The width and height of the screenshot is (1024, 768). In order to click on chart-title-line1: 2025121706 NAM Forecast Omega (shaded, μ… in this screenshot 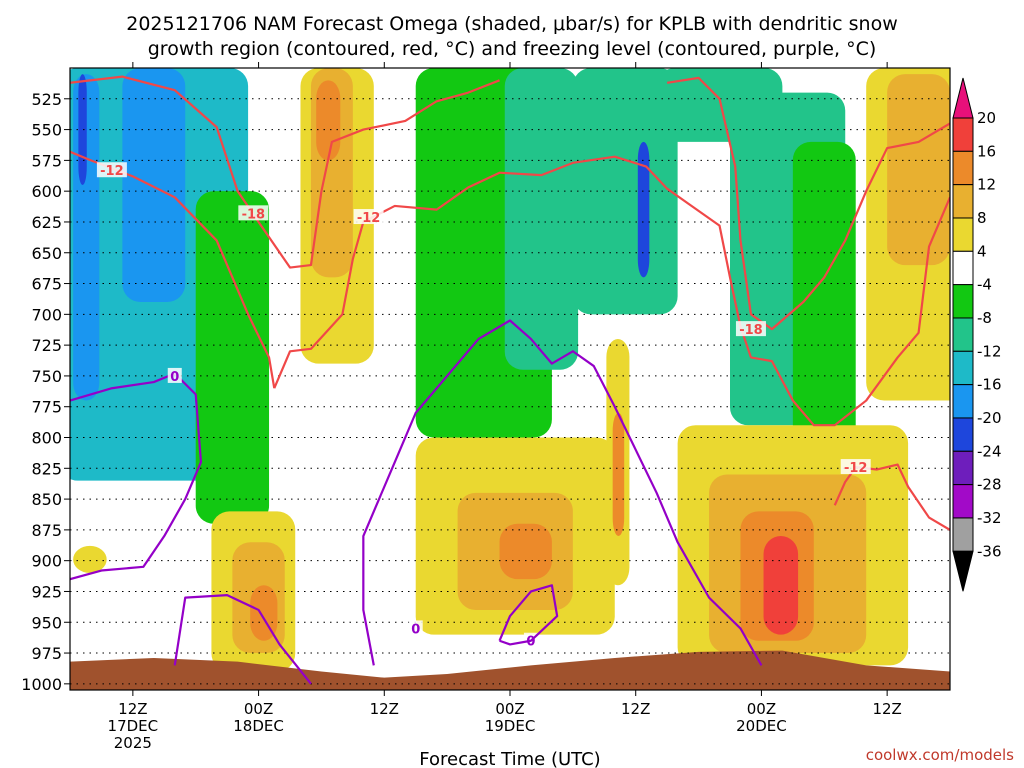, I will do `click(512, 24)`.